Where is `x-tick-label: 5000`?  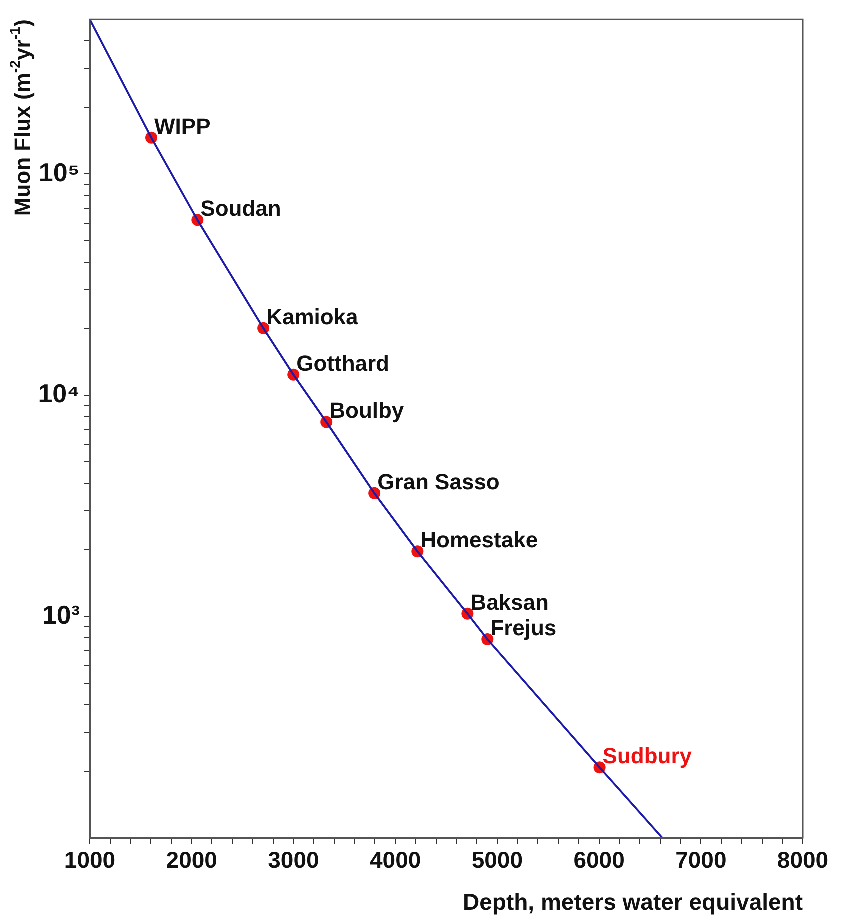
x-tick-label: 5000 is located at coordinates (498, 860).